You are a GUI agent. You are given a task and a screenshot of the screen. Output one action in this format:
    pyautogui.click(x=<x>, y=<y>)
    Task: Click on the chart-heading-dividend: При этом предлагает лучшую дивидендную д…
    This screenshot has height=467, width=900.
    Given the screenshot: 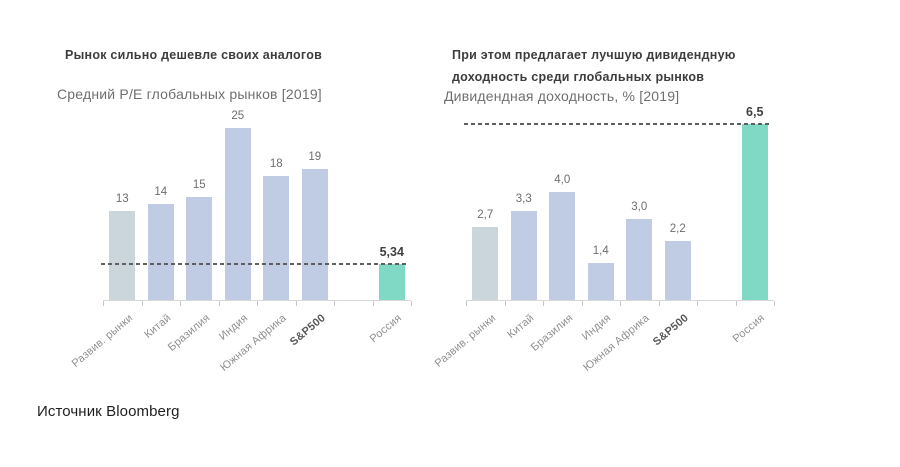 What is the action you would take?
    pyautogui.click(x=594, y=66)
    